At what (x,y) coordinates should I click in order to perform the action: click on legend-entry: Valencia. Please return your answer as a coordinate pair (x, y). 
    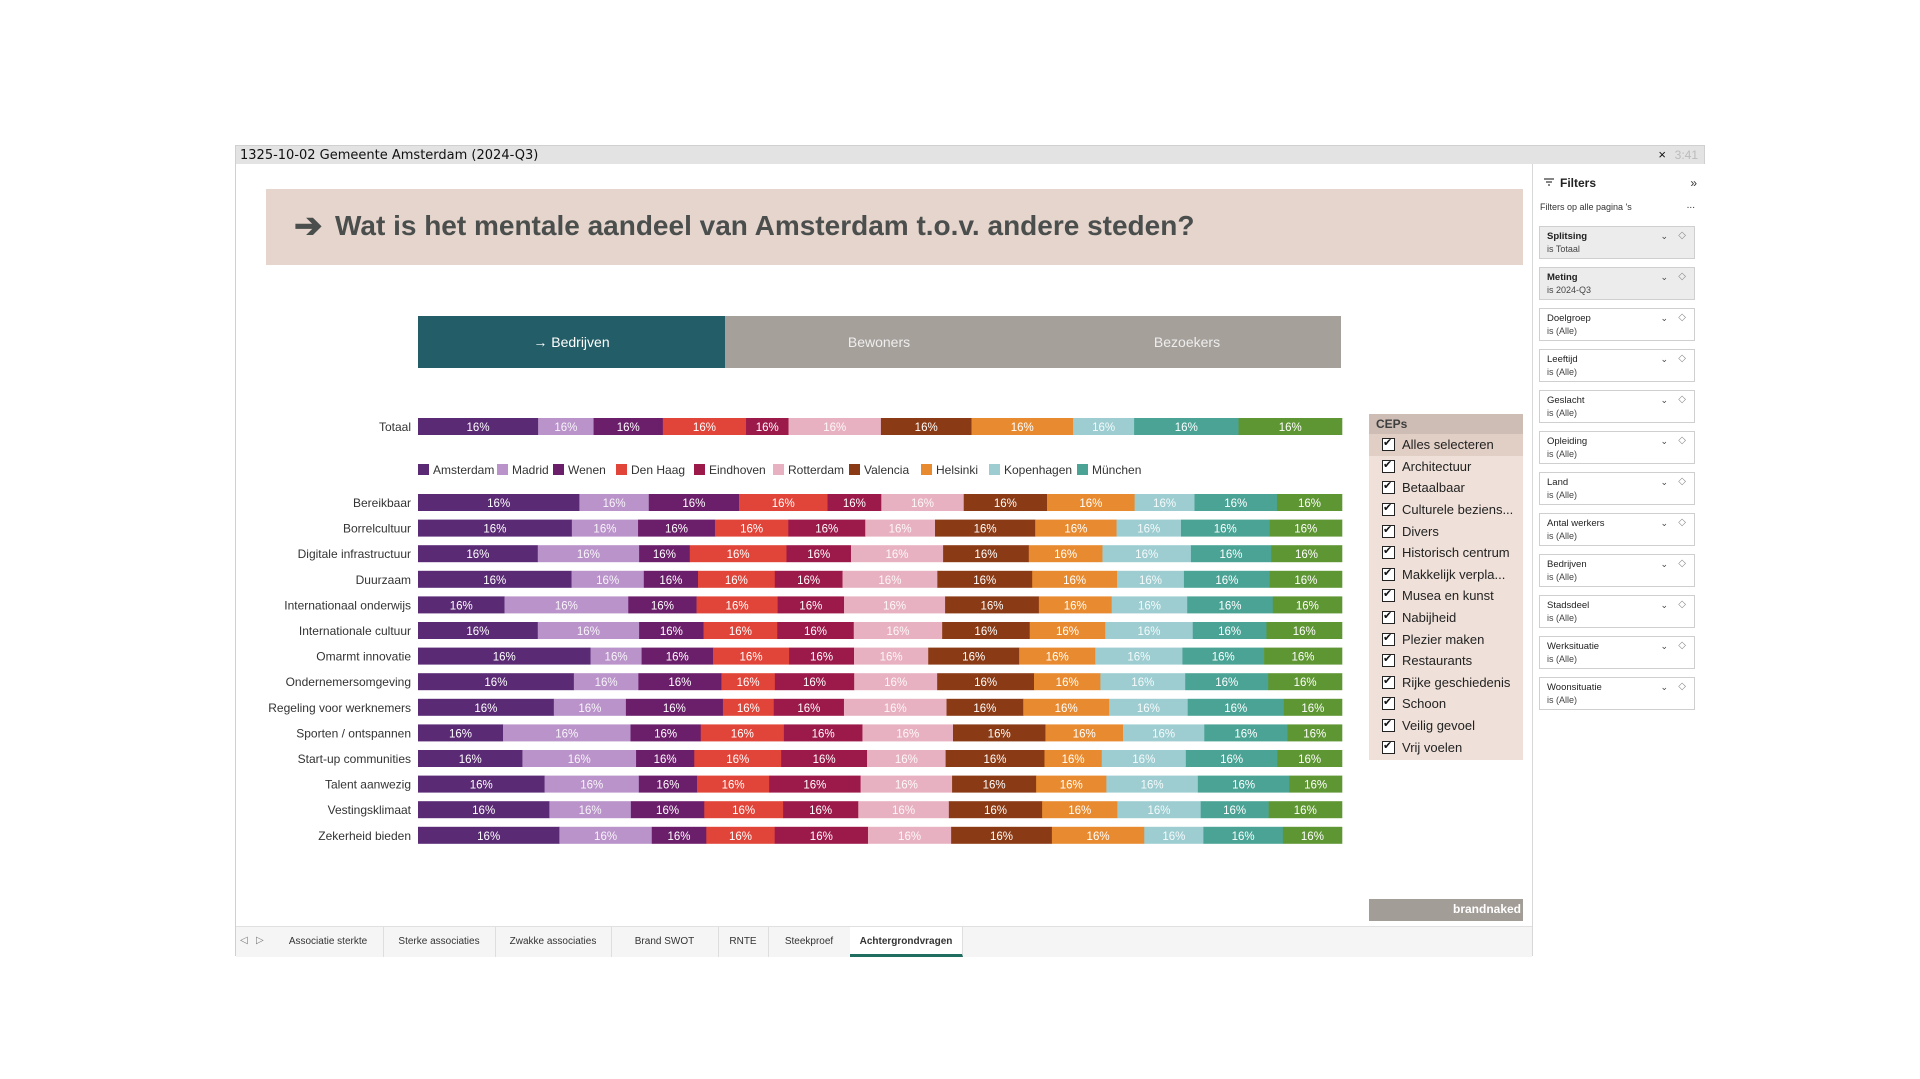
    Looking at the image, I should click on (886, 470).